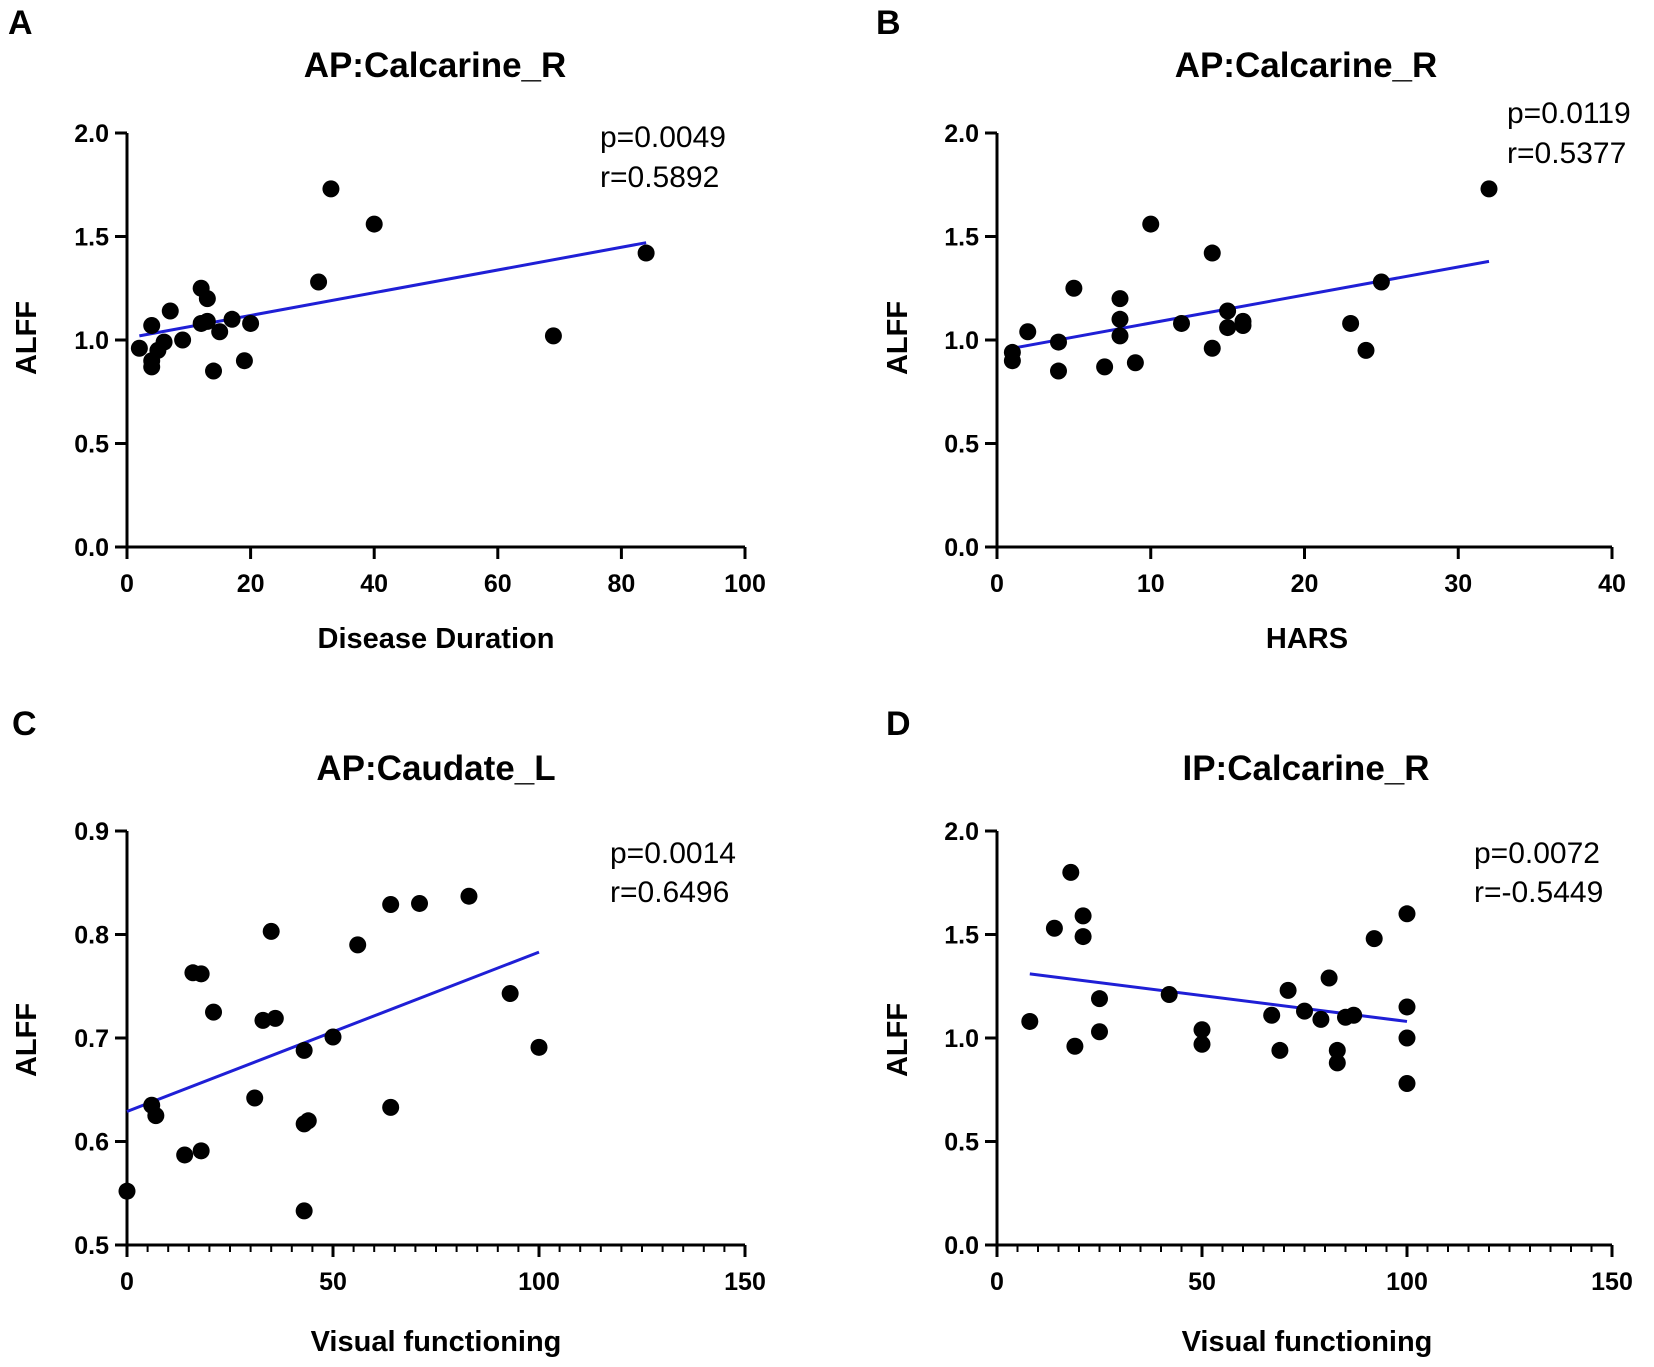  I want to click on panel-c-y-tick-label: 0.7, so click(91, 1039).